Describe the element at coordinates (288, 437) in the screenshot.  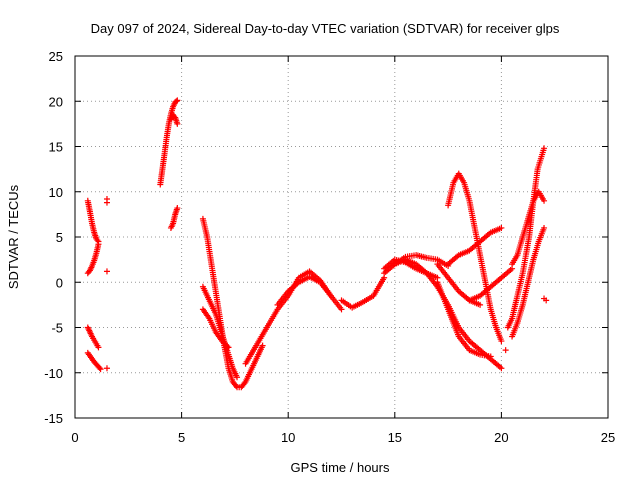
I see `x-tick-label: 10` at that location.